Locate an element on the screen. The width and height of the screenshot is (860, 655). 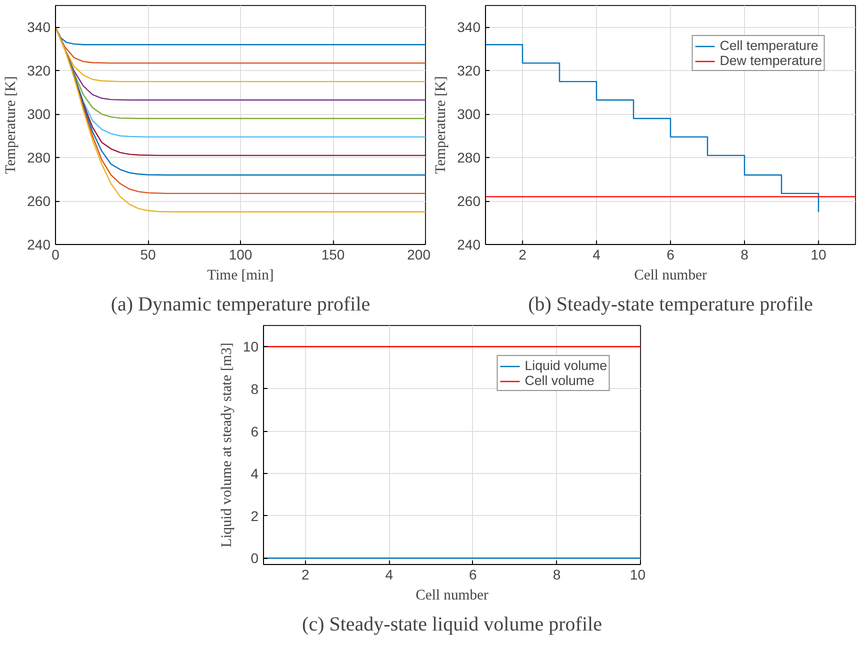
x-tick-label: 150 is located at coordinates (333, 254).